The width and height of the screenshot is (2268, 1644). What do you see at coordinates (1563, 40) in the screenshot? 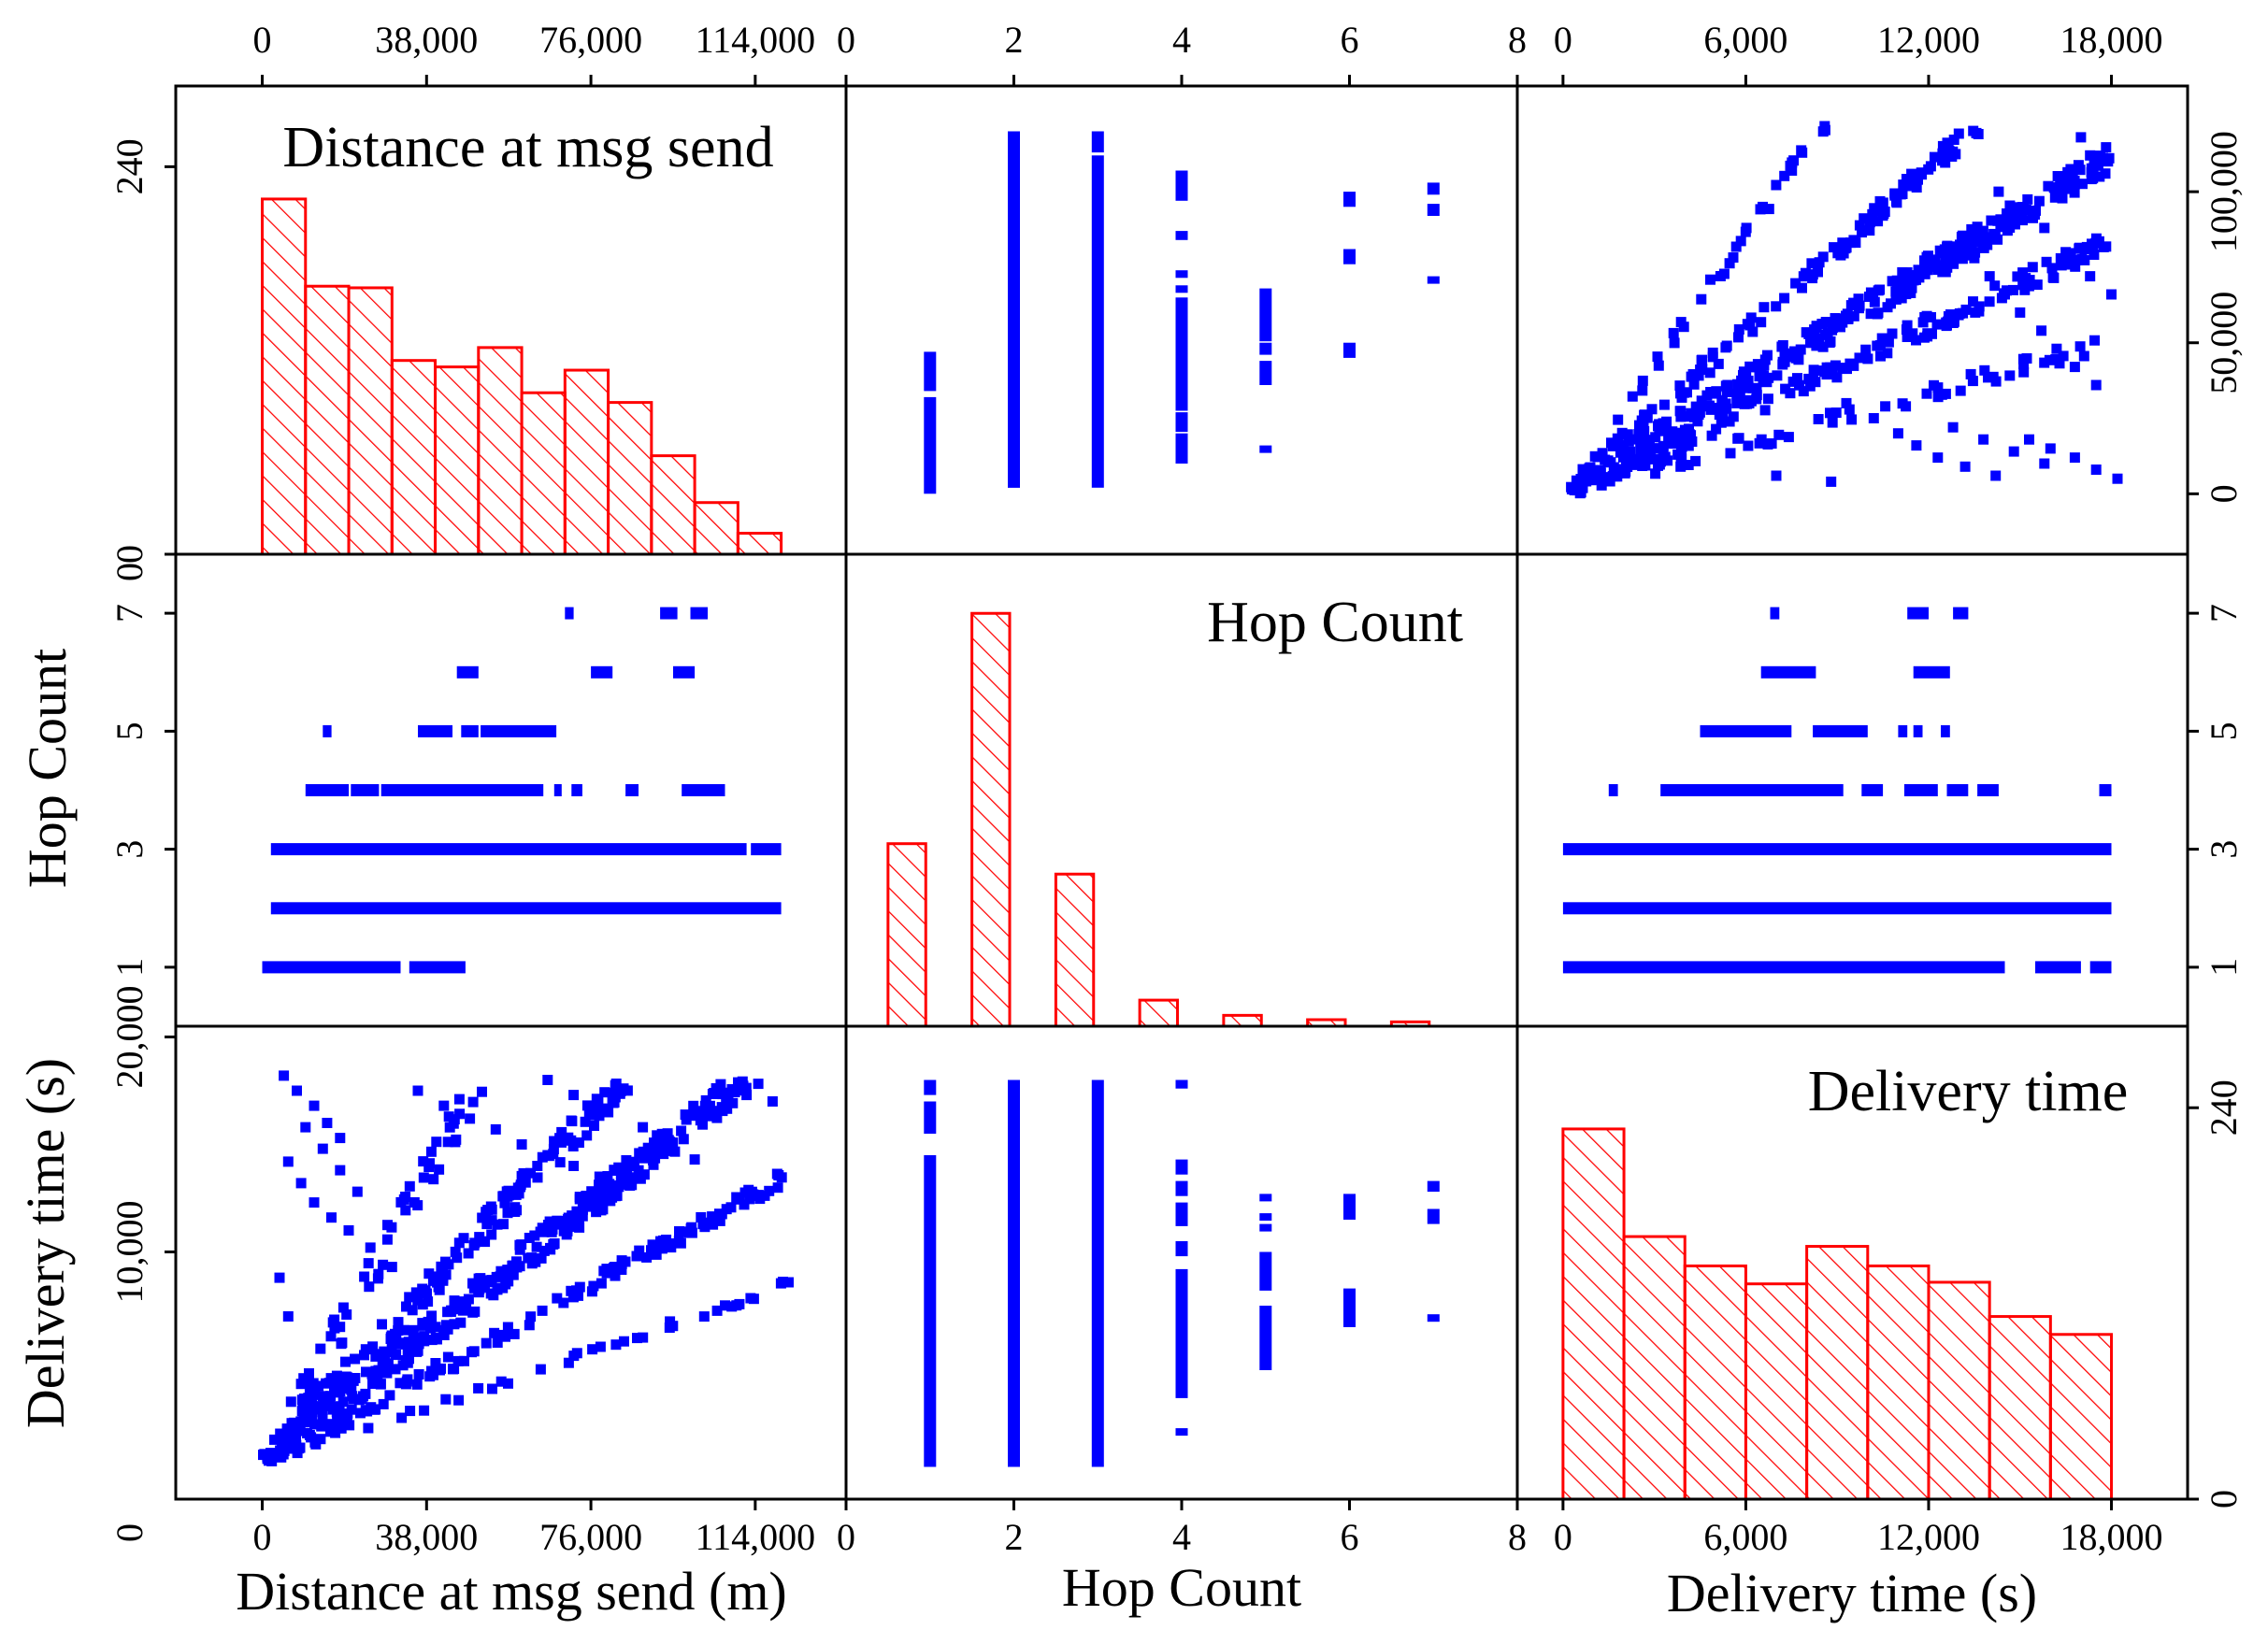
I see `tick-label-top: 0` at bounding box center [1563, 40].